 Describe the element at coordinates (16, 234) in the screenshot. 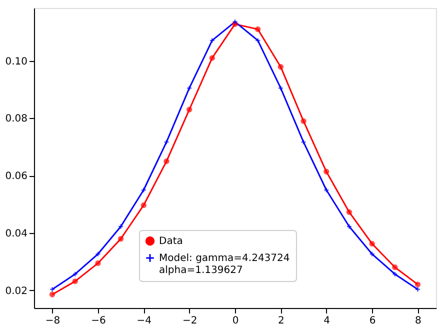

I see `y-tick-label: 0.04` at that location.